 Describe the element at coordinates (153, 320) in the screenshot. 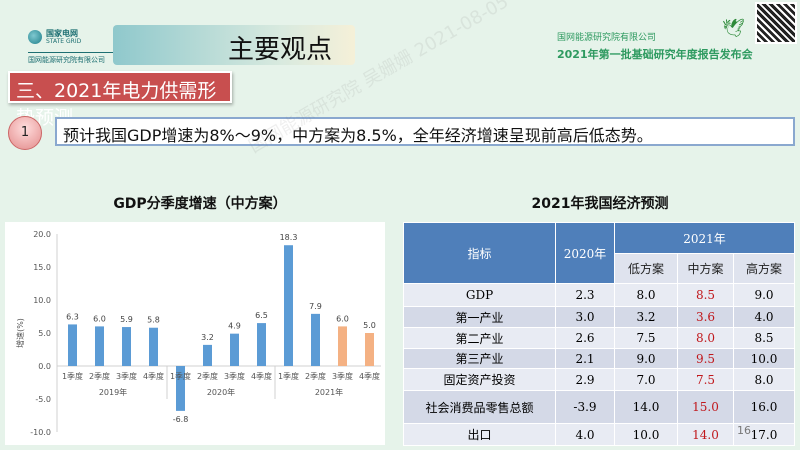

I see `data-label: 5.8` at that location.